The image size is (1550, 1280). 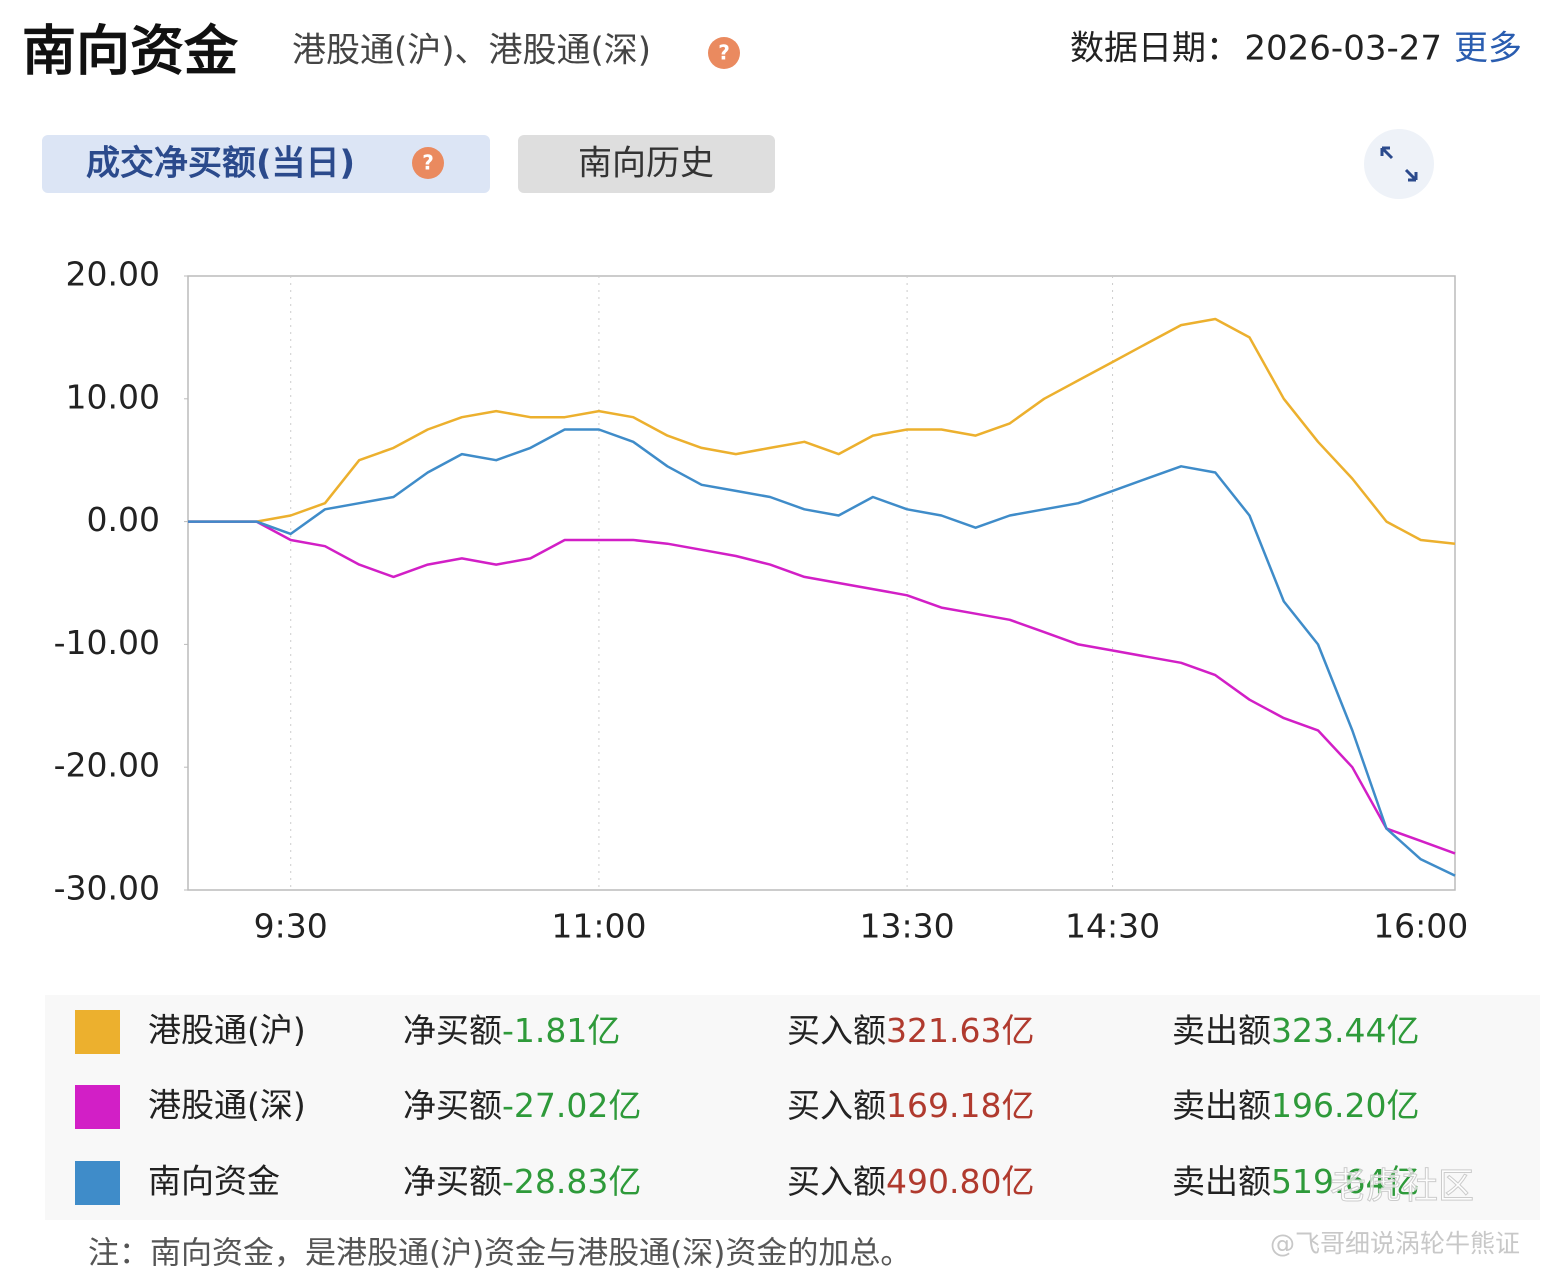 I want to click on stat: 净买额-1.81亿, so click(x=511, y=1030).